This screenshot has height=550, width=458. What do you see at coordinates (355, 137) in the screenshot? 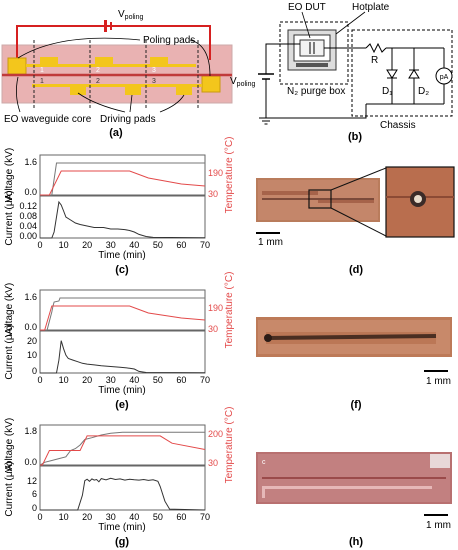
I see `caption-b: (b)` at bounding box center [355, 137].